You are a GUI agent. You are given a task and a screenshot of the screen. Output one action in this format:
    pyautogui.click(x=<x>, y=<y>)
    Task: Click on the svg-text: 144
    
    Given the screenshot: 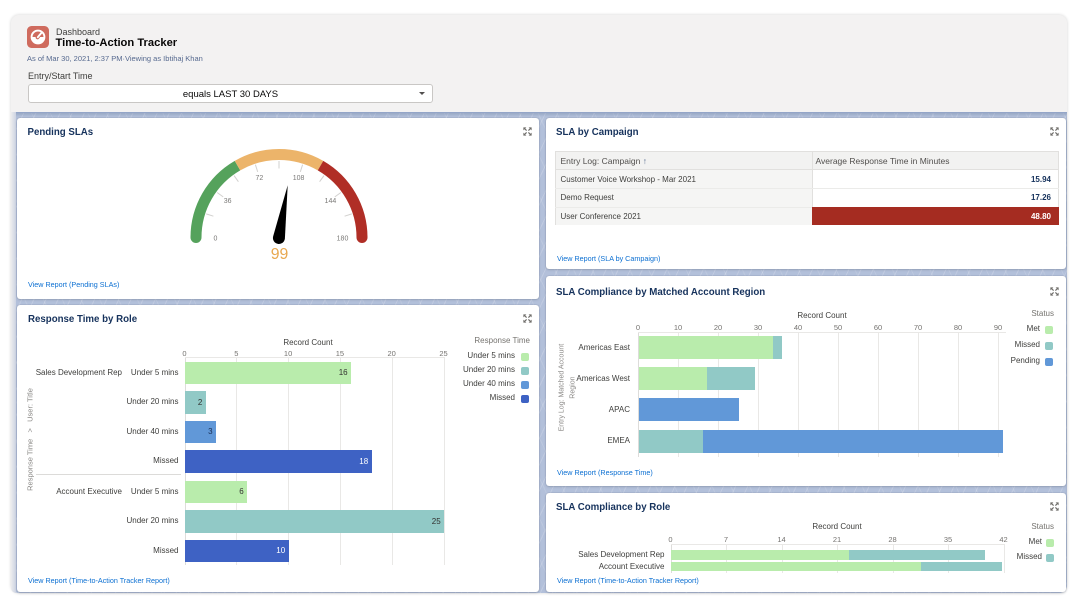 What is the action you would take?
    pyautogui.click(x=331, y=201)
    